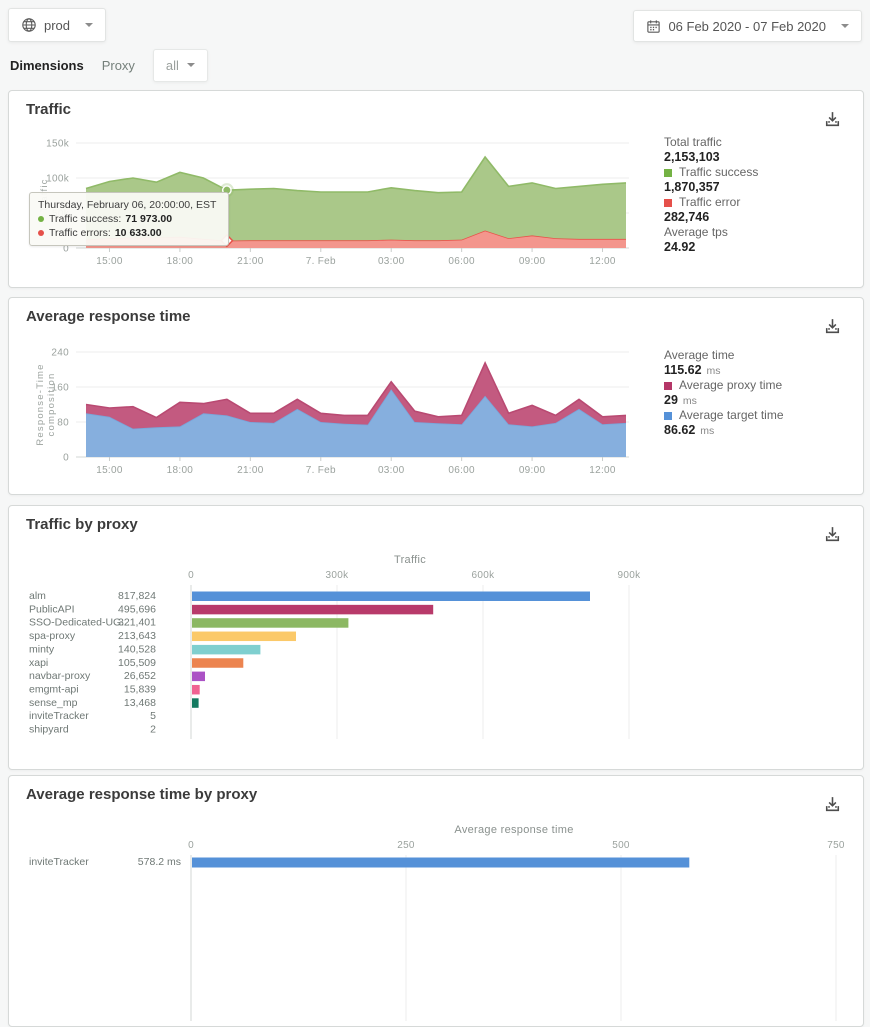  Describe the element at coordinates (680, 400) in the screenshot. I see `summary-value: 29 ms` at that location.